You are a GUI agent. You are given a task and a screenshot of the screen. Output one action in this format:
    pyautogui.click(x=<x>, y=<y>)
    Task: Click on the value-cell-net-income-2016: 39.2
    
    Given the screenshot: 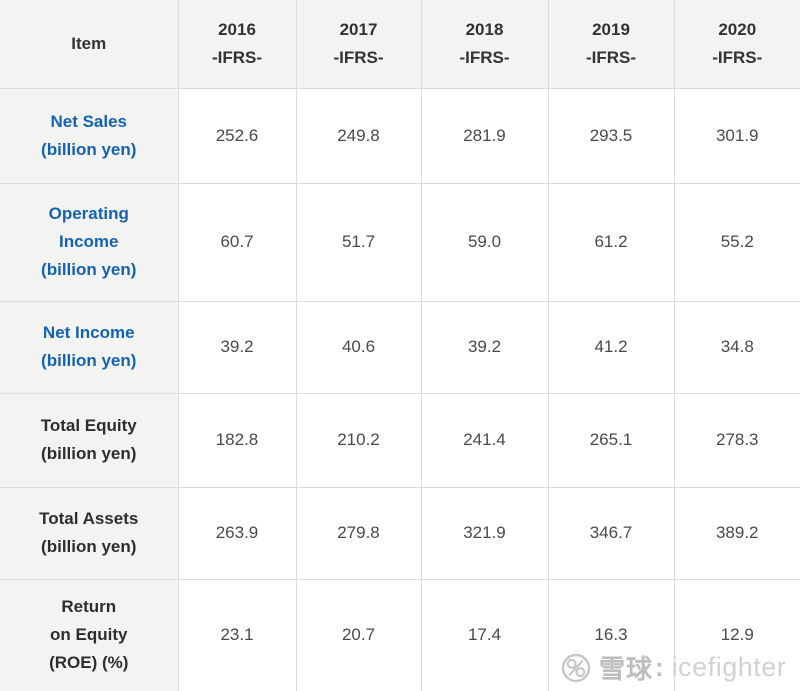 What is the action you would take?
    pyautogui.click(x=237, y=347)
    